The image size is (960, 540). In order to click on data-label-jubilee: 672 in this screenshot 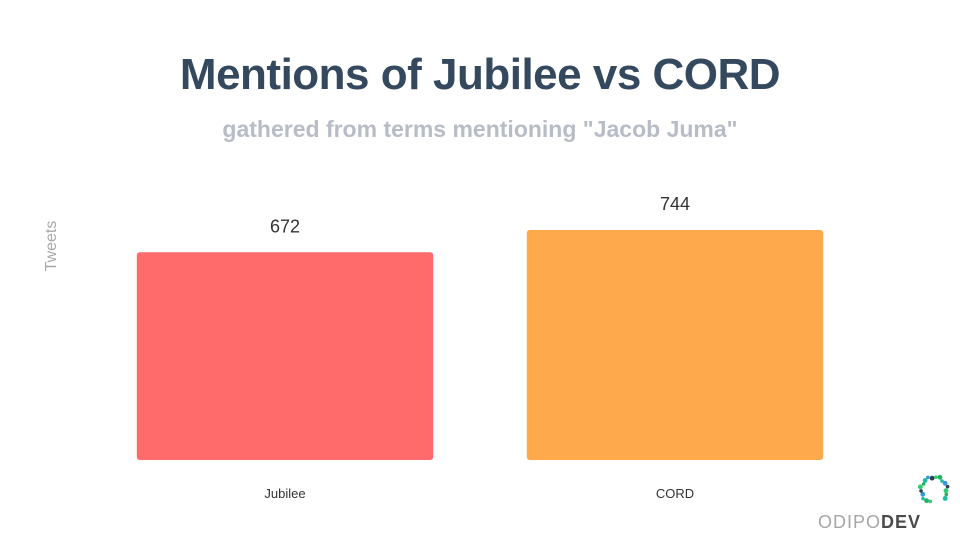, I will do `click(285, 226)`.